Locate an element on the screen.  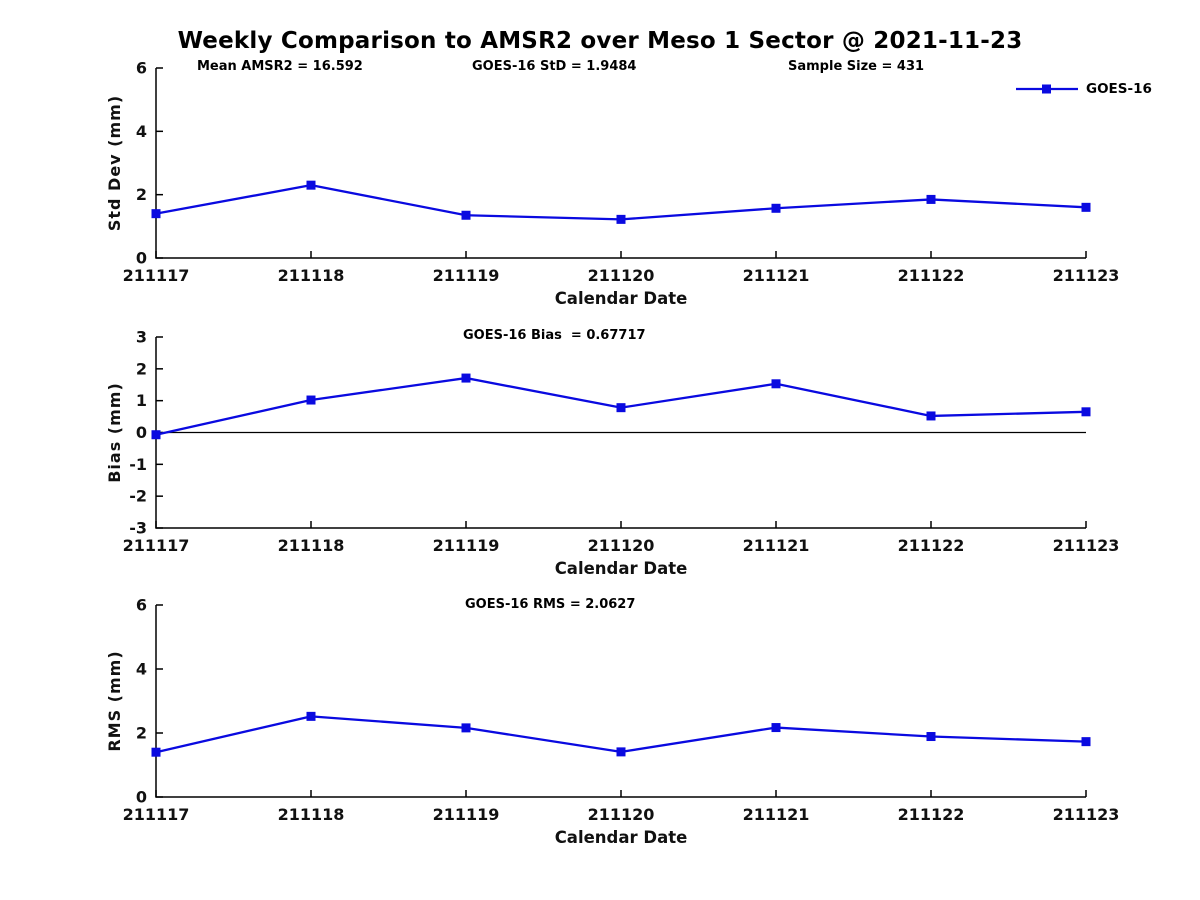
y-axis-title: Std Dev (mm) is located at coordinates (114, 163).